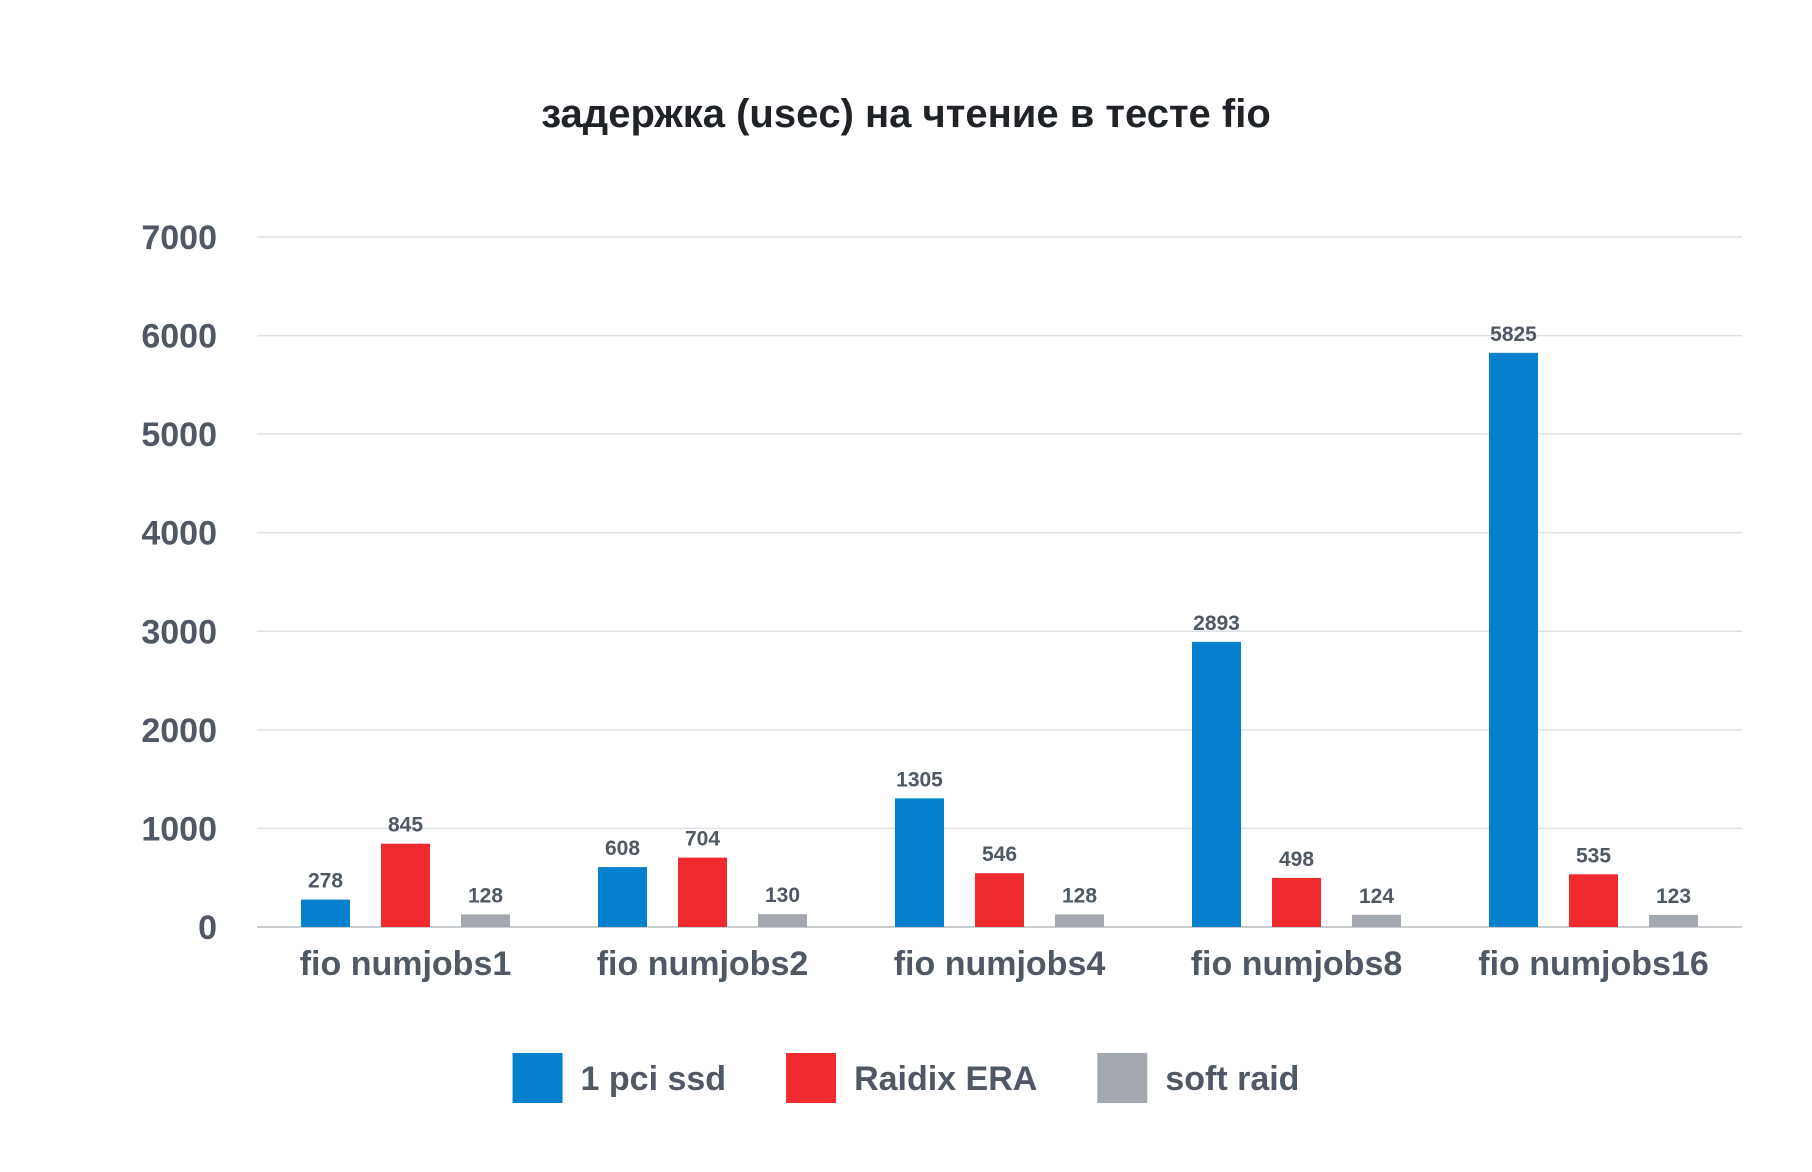 The height and width of the screenshot is (1172, 1812). What do you see at coordinates (703, 964) in the screenshot?
I see `x-tick-label: fio numjobs2` at bounding box center [703, 964].